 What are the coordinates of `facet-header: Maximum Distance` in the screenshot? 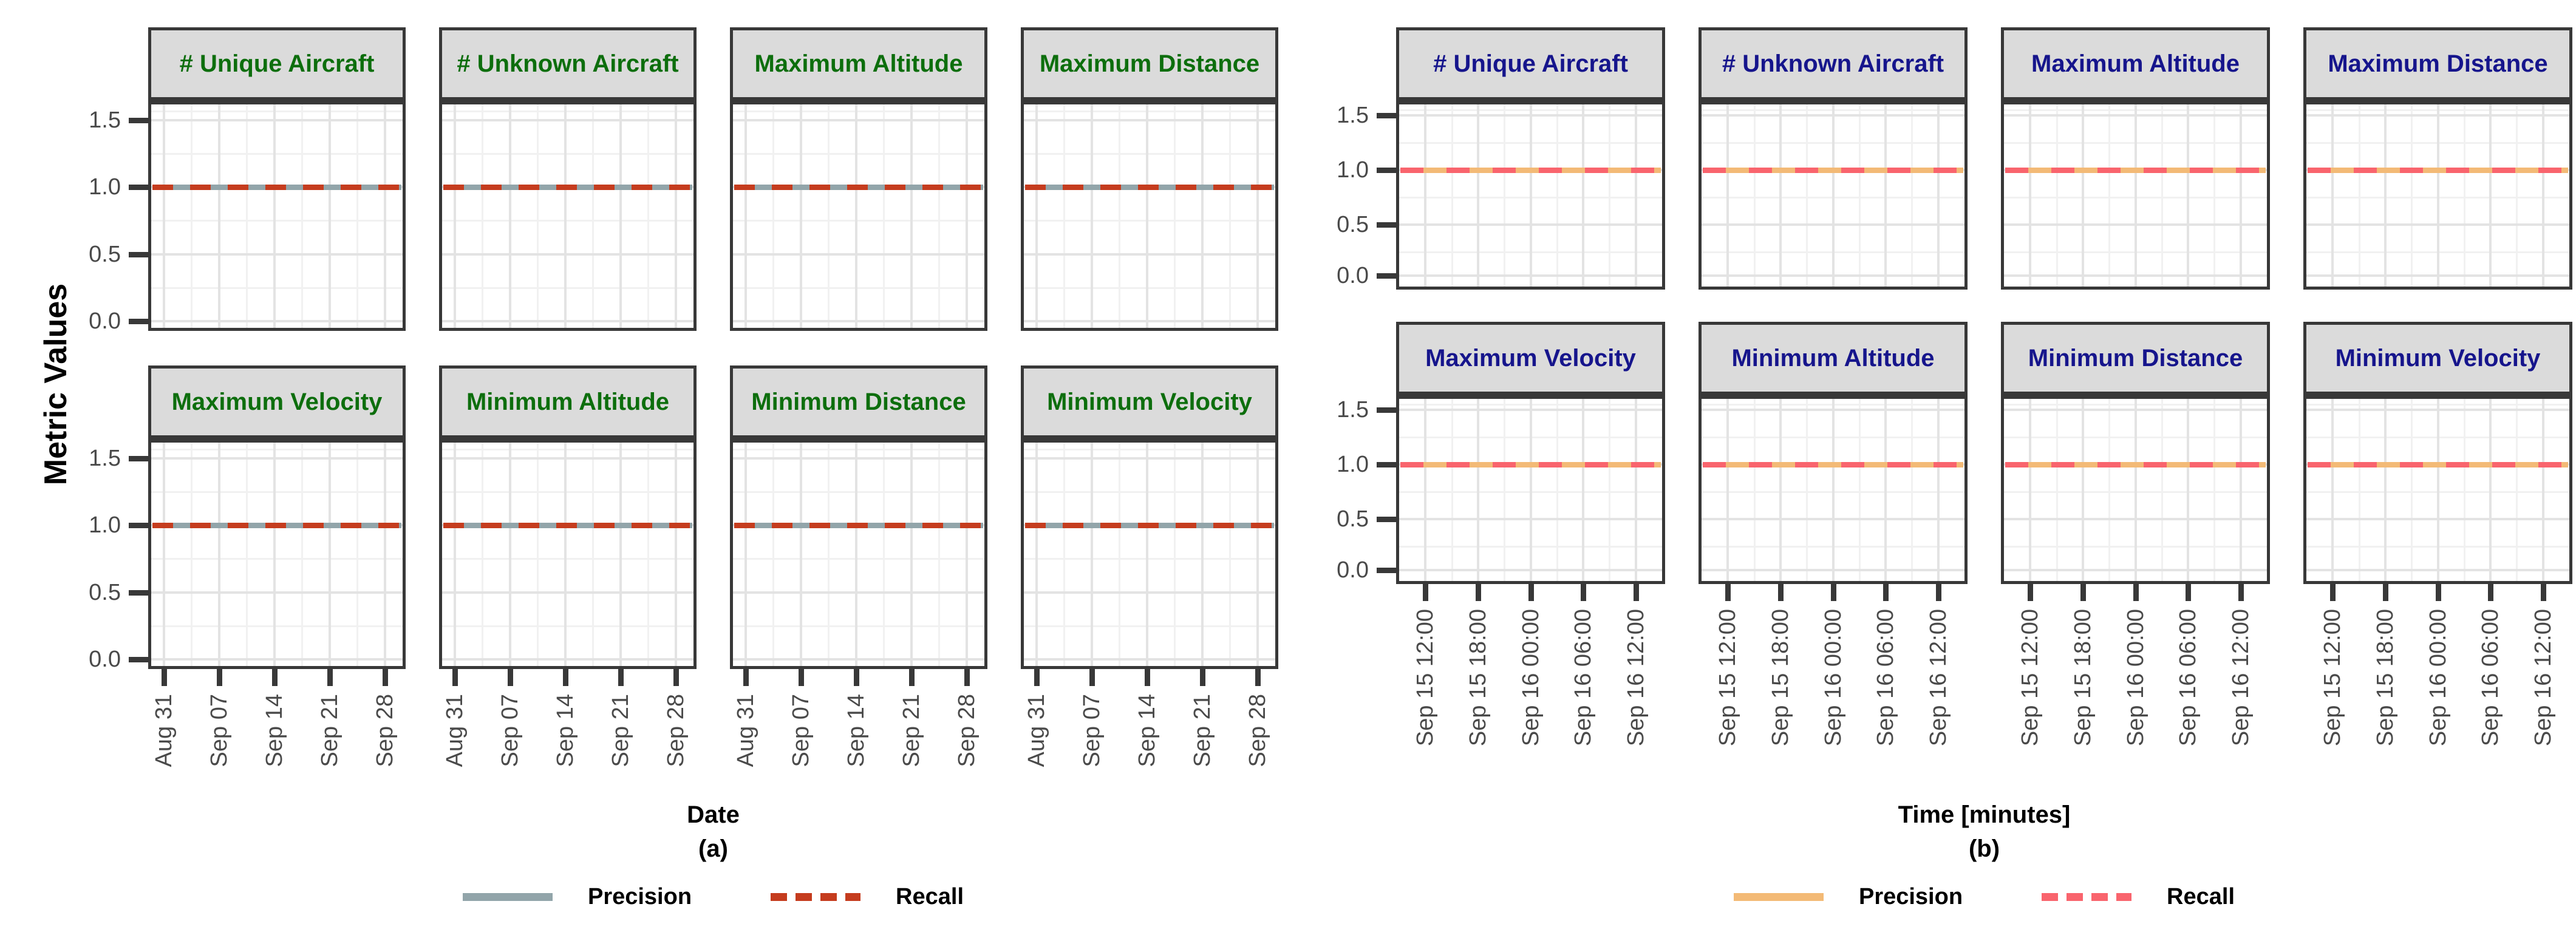 It's located at (2438, 63).